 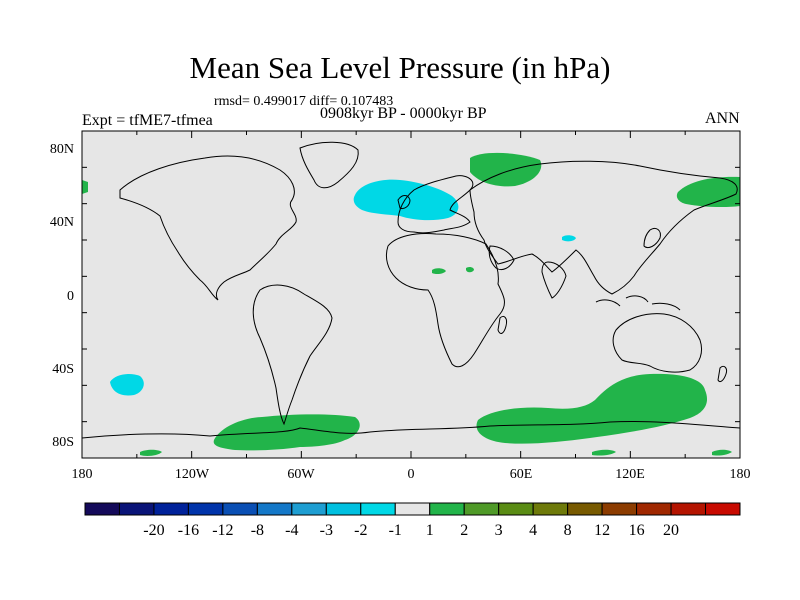 I want to click on lon-label-60e: 60E, so click(x=521, y=474).